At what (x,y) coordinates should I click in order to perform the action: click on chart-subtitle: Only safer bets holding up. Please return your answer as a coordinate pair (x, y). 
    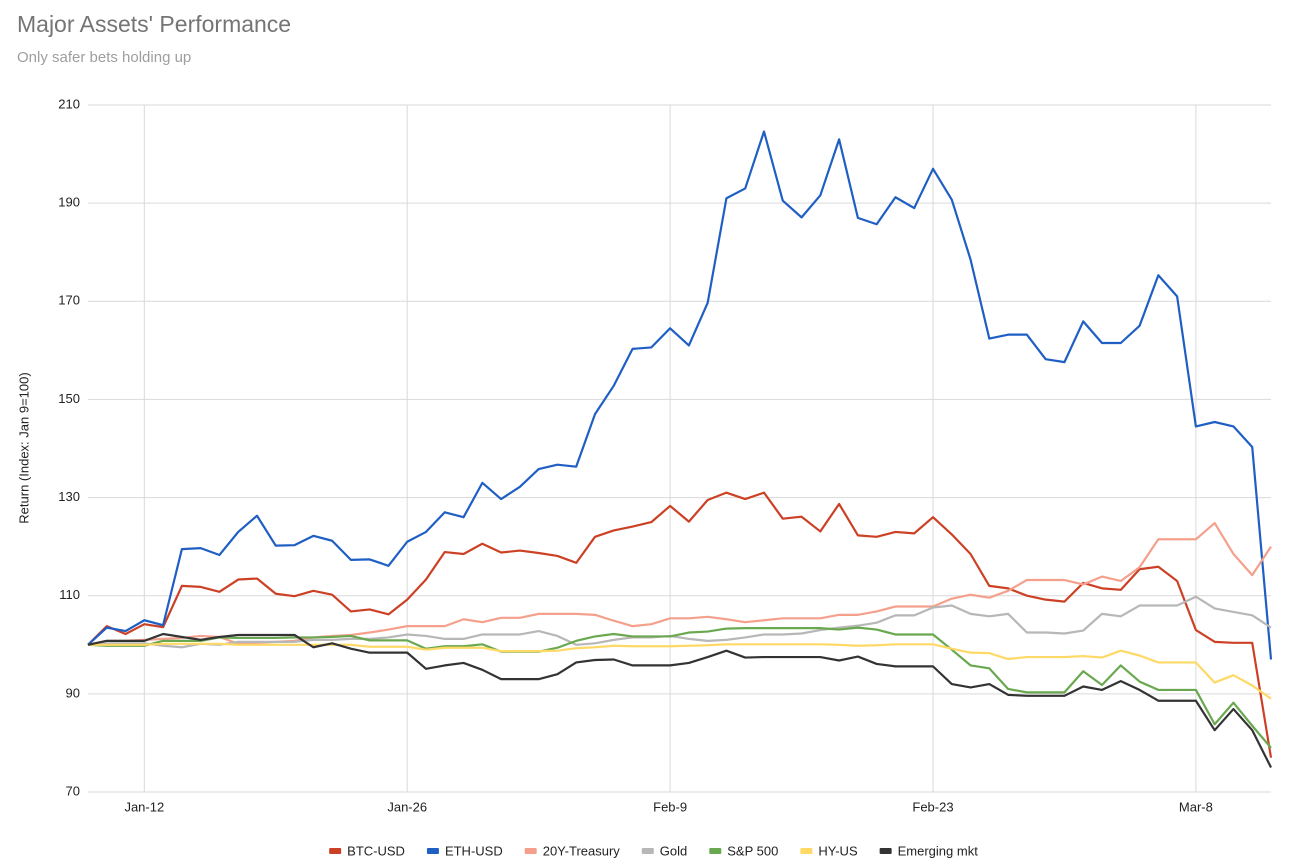
    Looking at the image, I should click on (104, 57).